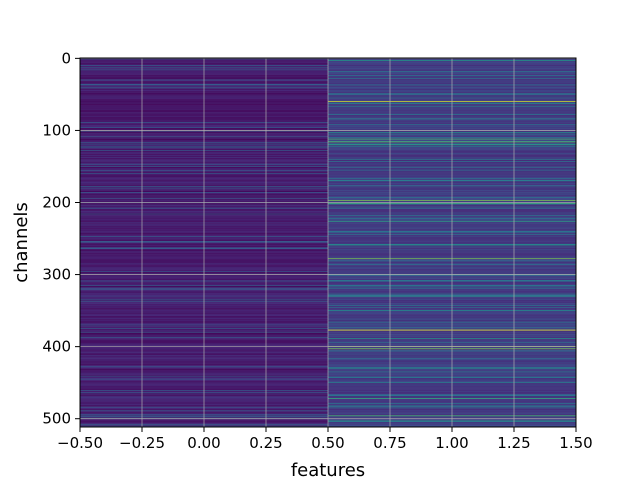  I want to click on y-axis-label: channels, so click(21, 242).